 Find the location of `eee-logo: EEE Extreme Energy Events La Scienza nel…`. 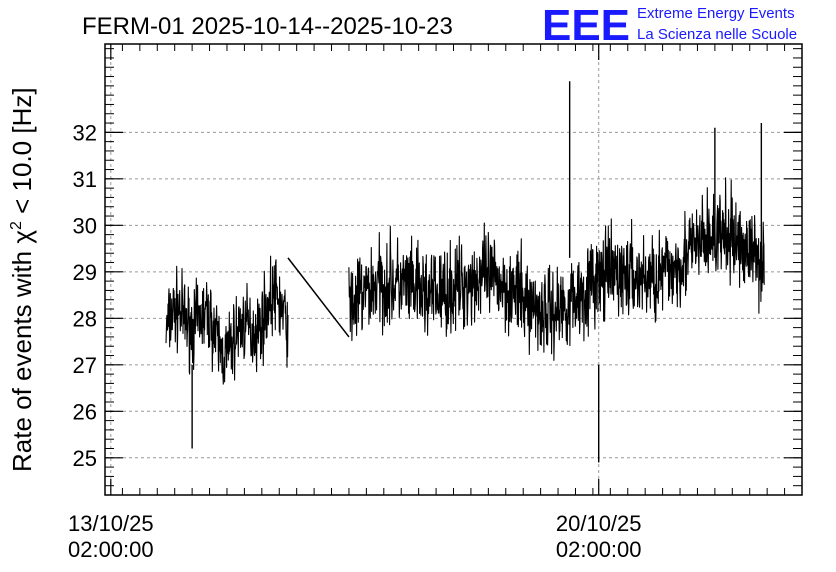

eee-logo: EEE Extreme Energy Events La Scienza nel… is located at coordinates (669, 25).